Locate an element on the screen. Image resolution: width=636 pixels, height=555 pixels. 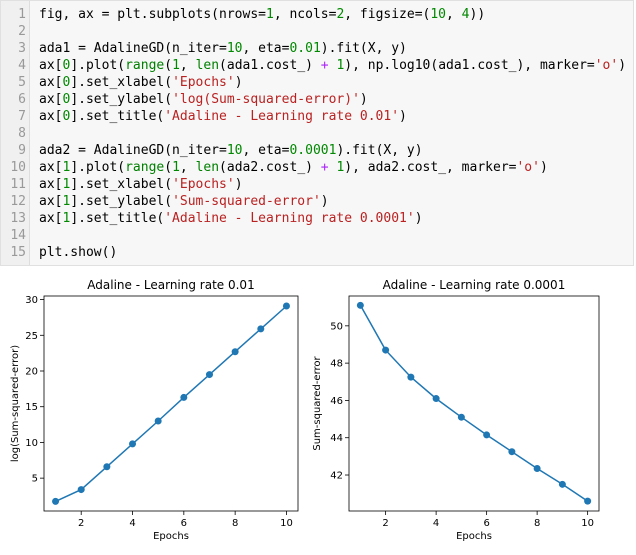
code-token: (ada2.cost_) is located at coordinates (270, 167).